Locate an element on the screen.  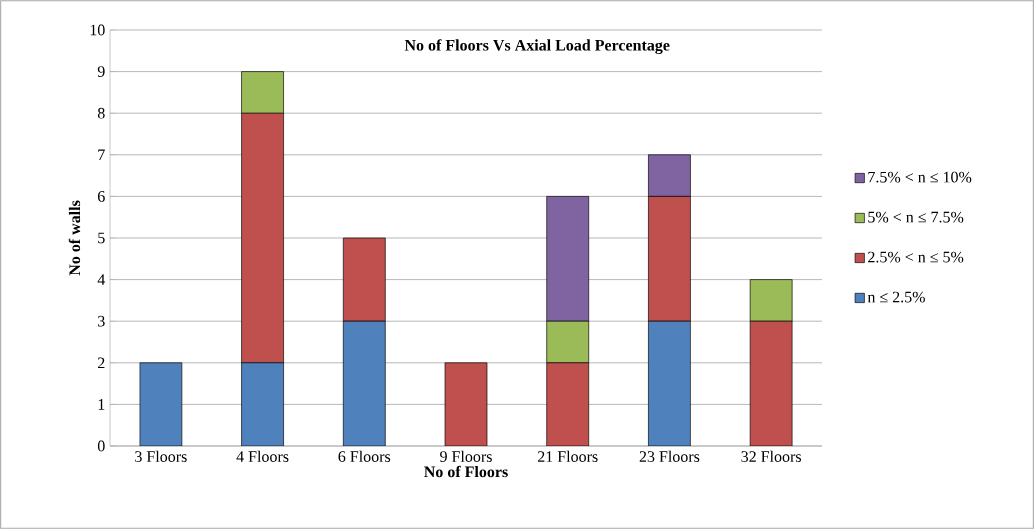
y-tick-label: 1 is located at coordinates (101, 404).